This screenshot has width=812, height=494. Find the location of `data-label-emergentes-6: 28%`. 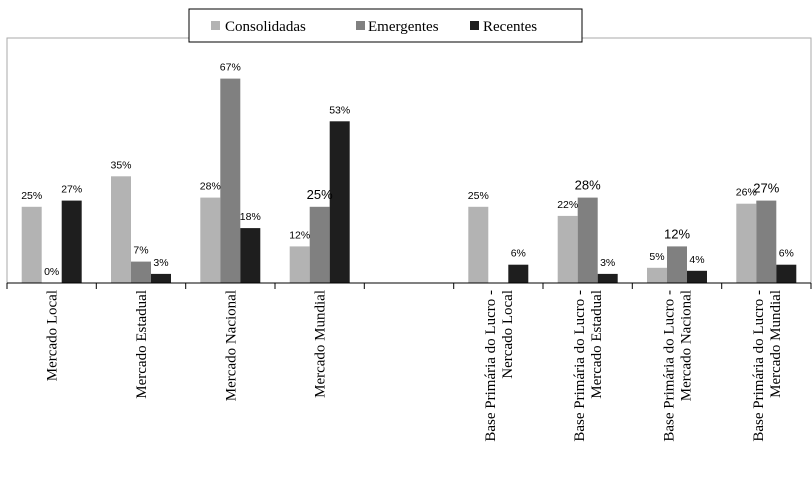

data-label-emergentes-6: 28% is located at coordinates (588, 185).